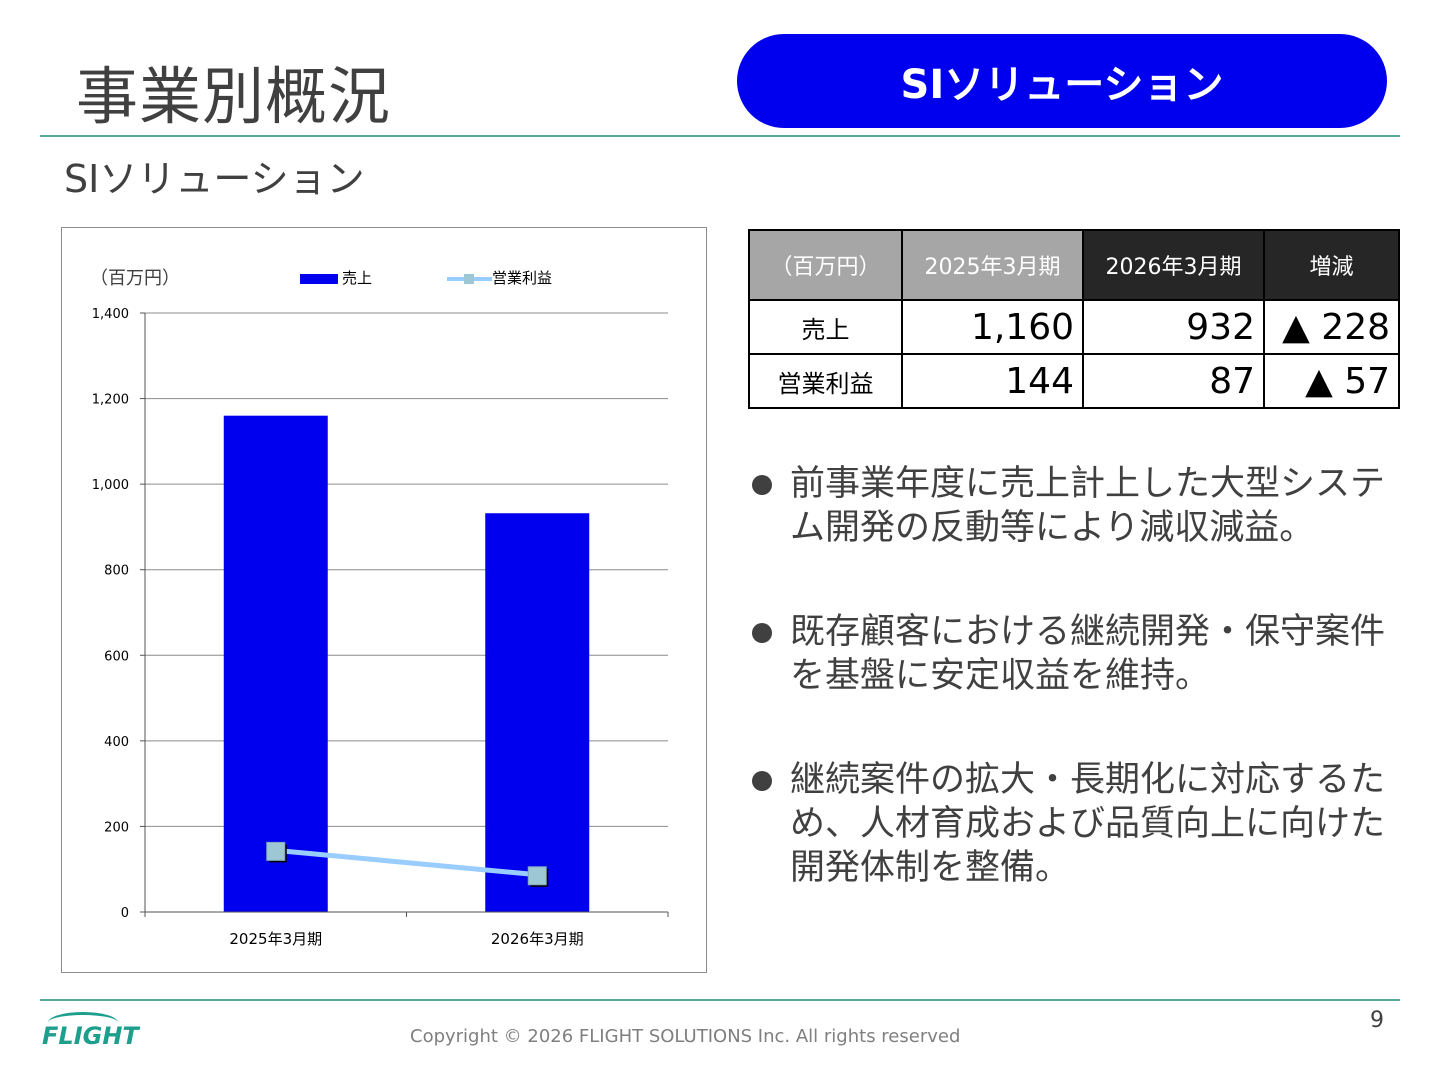 Image resolution: width=1440 pixels, height=1080 pixels. What do you see at coordinates (522, 278) in the screenshot?
I see `legend-label: 営業利益` at bounding box center [522, 278].